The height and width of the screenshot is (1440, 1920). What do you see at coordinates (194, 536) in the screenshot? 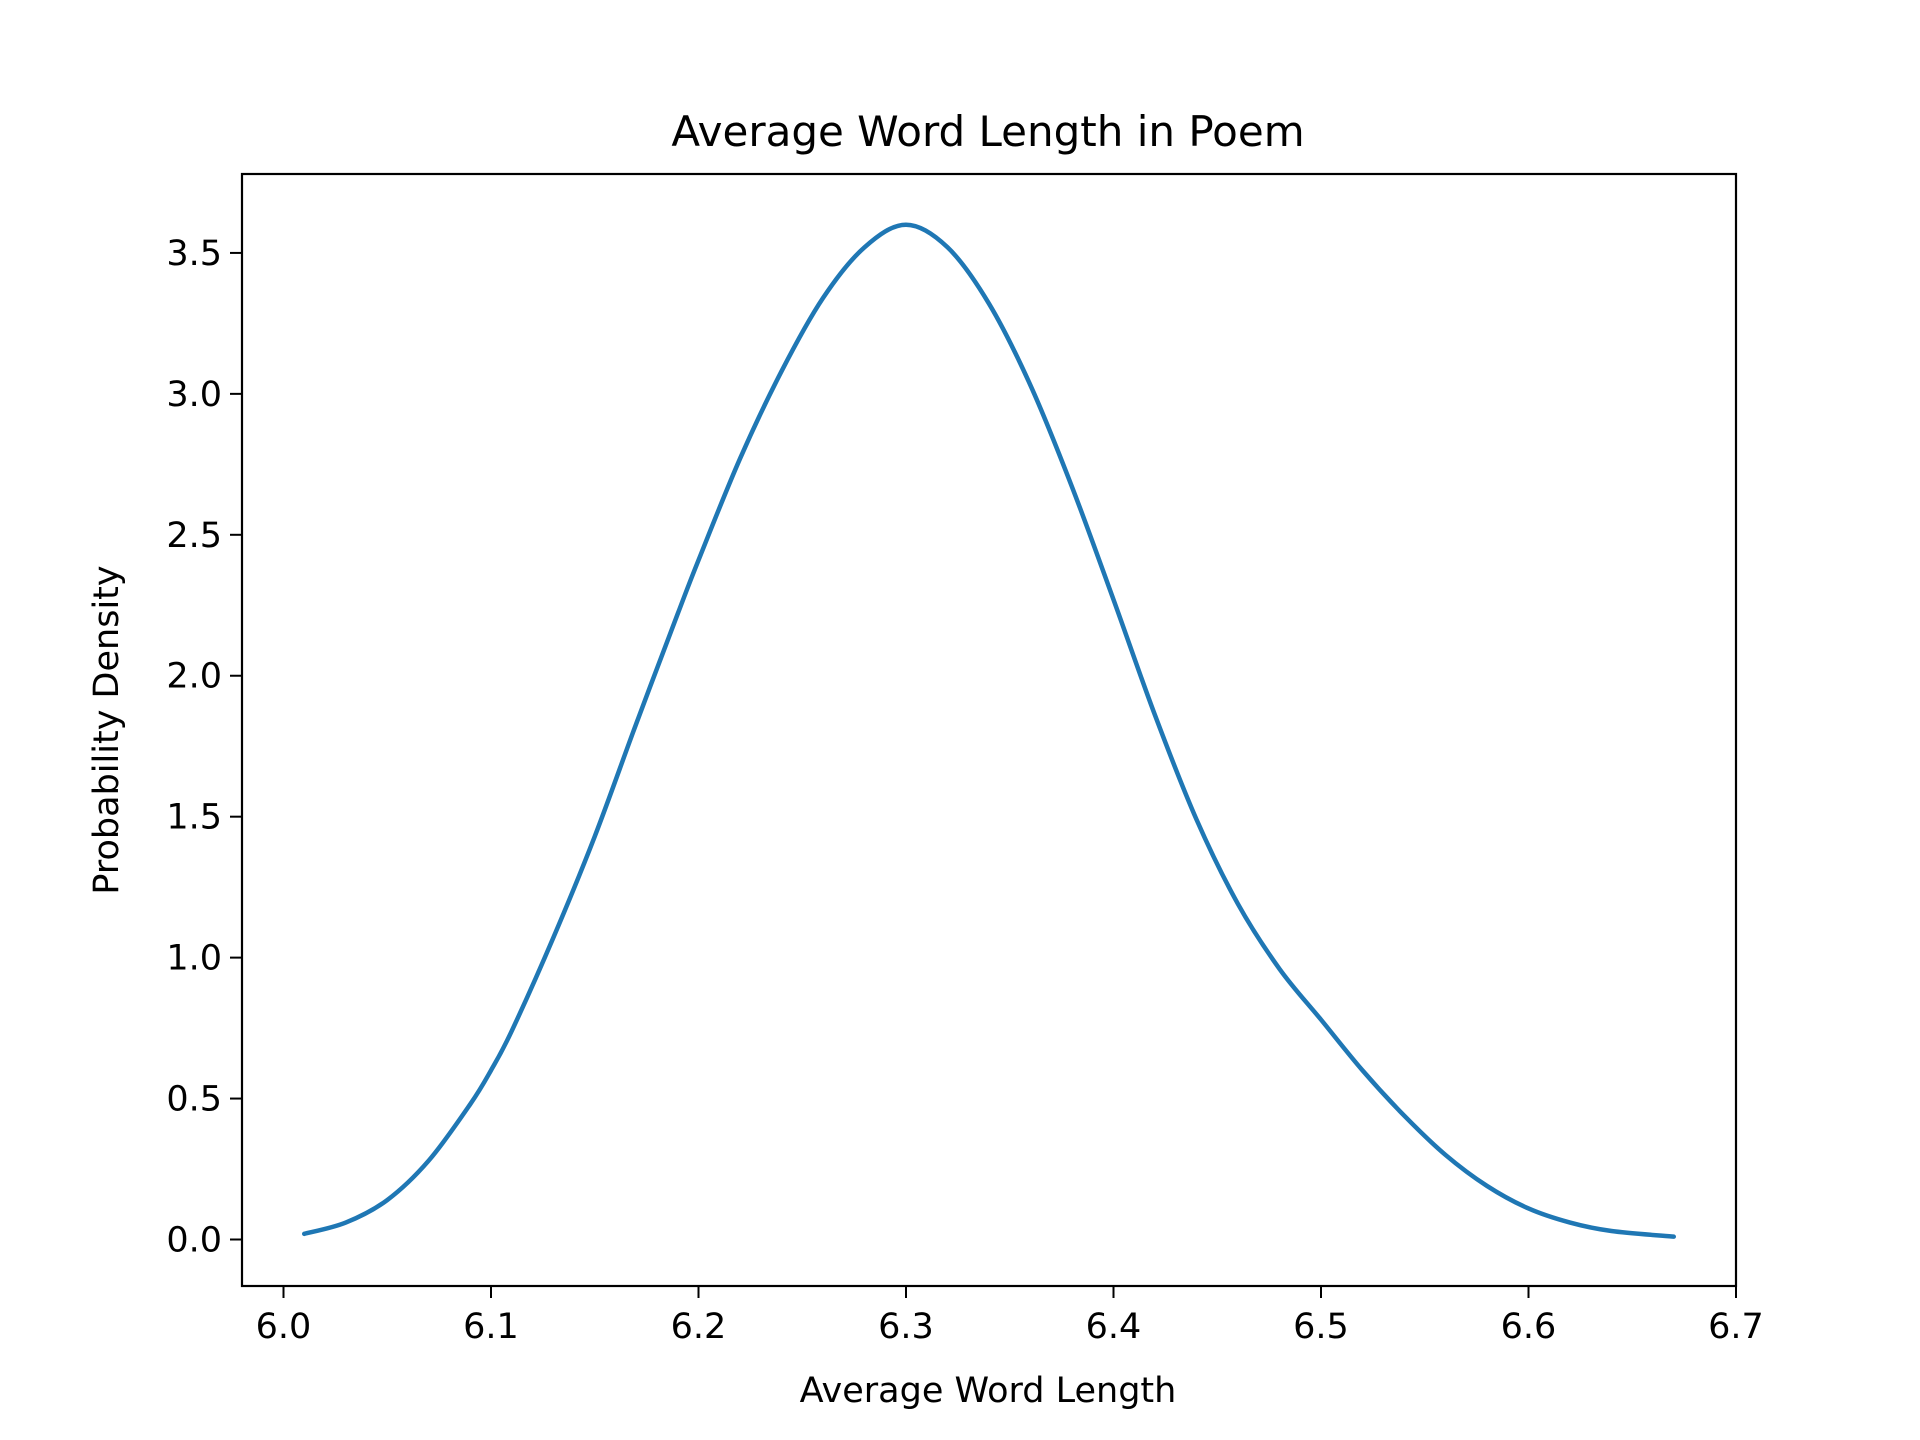
I see `y-tick-label: 2.5` at bounding box center [194, 536].